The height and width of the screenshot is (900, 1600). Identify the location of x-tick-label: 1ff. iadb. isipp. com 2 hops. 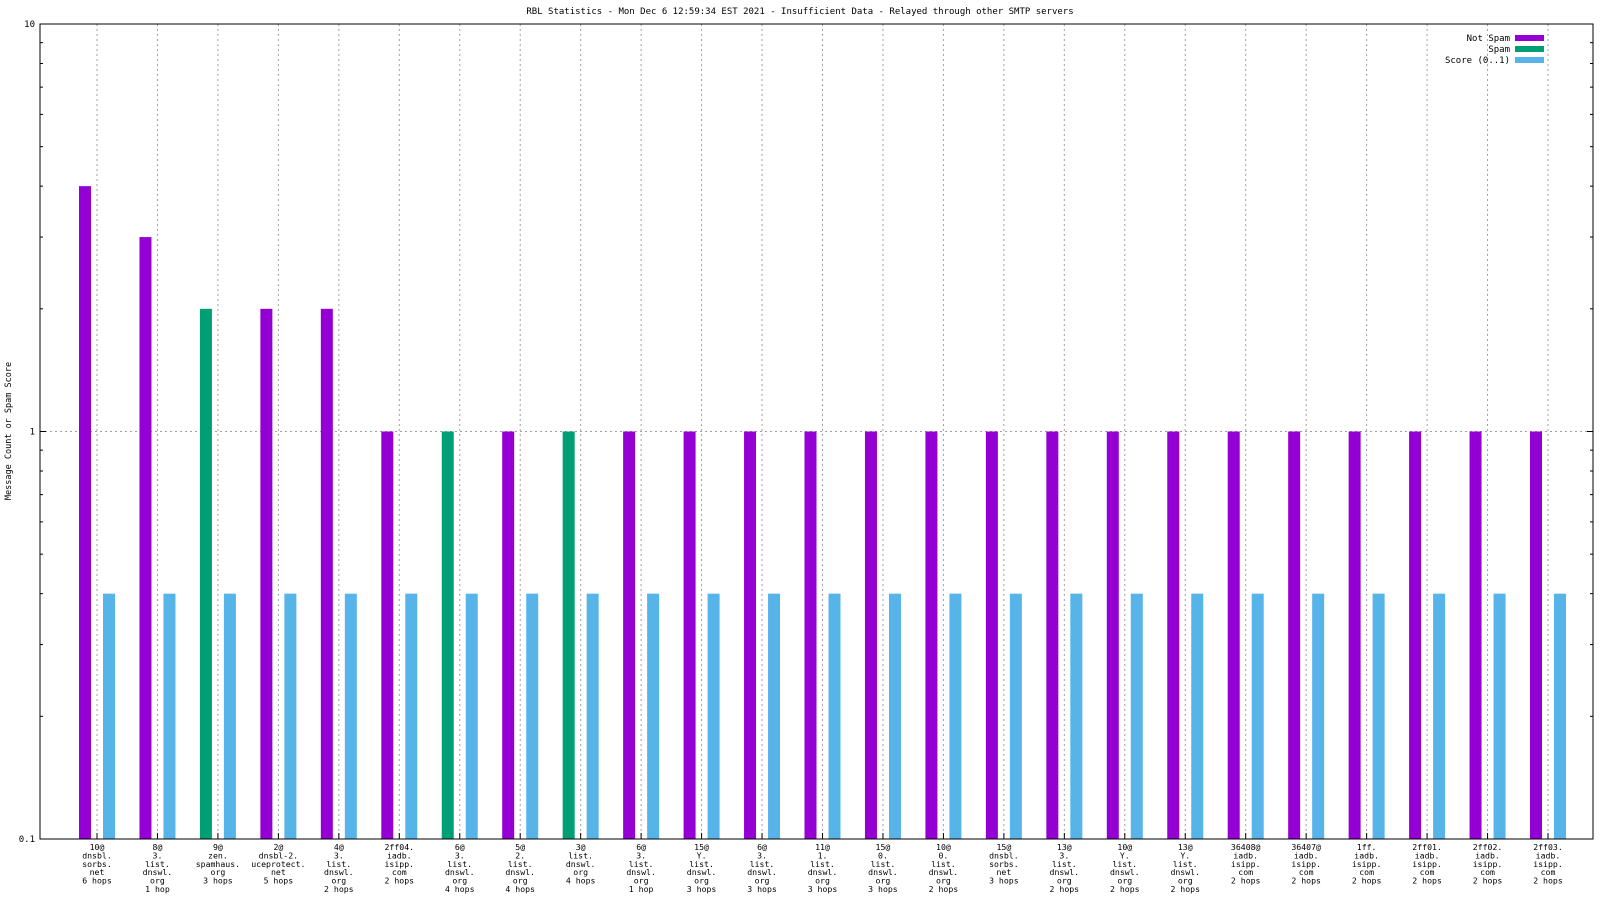
(1367, 864).